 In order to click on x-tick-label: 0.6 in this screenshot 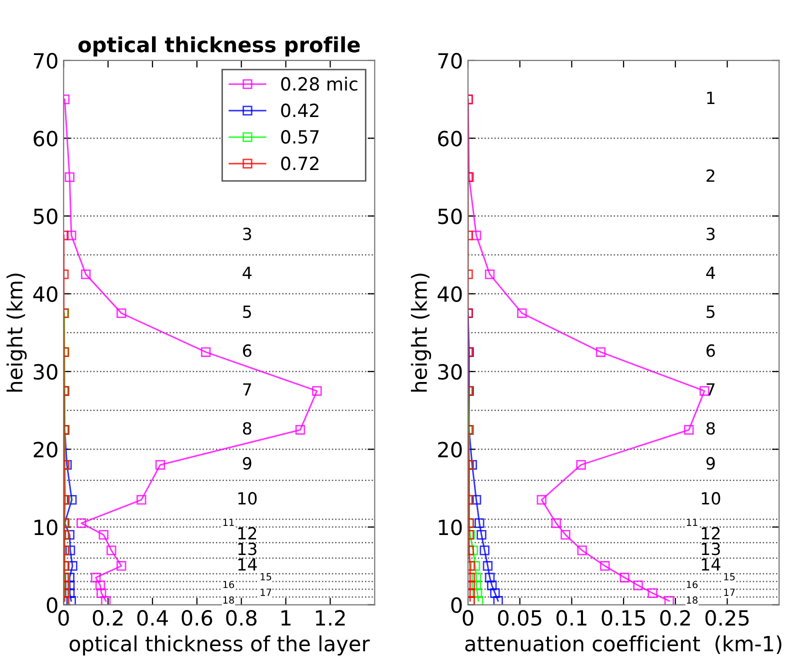, I will do `click(197, 618)`.